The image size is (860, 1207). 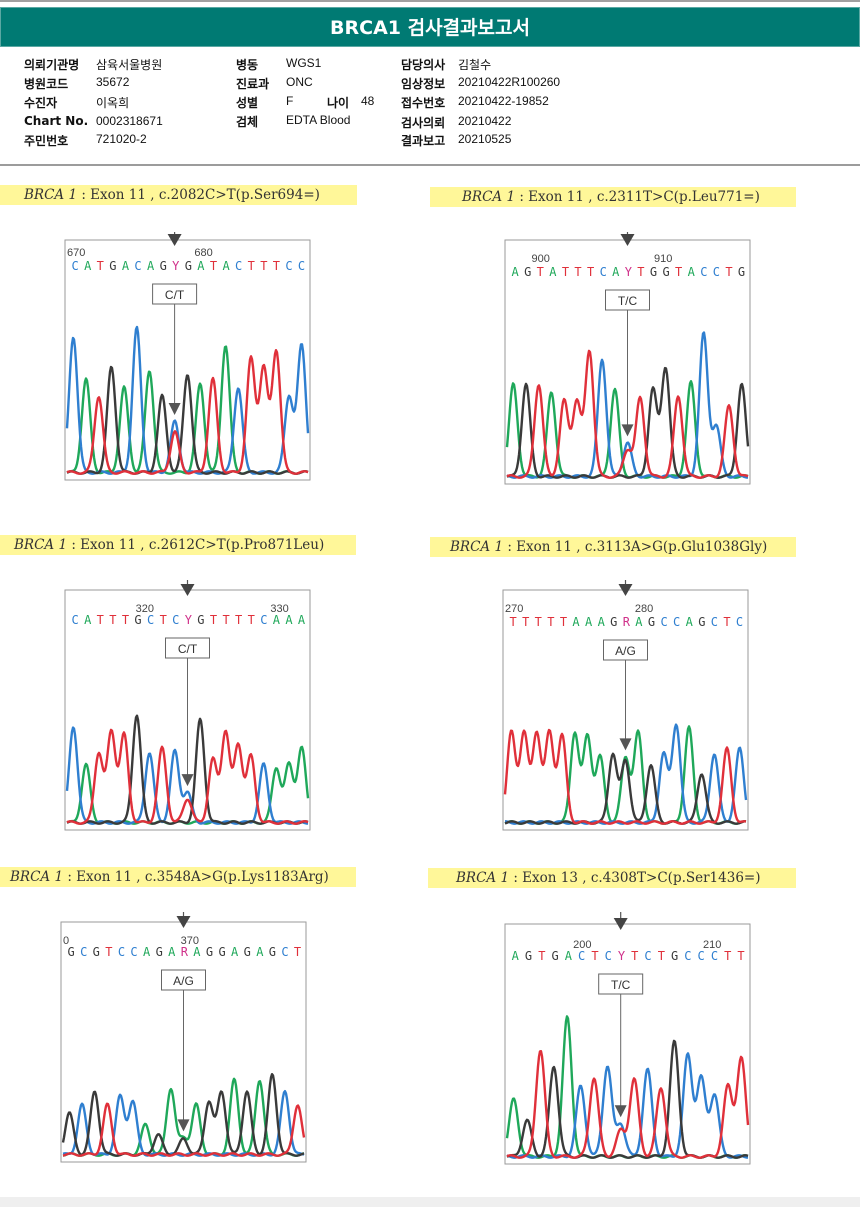 I want to click on trace-C, so click(x=627, y=1105).